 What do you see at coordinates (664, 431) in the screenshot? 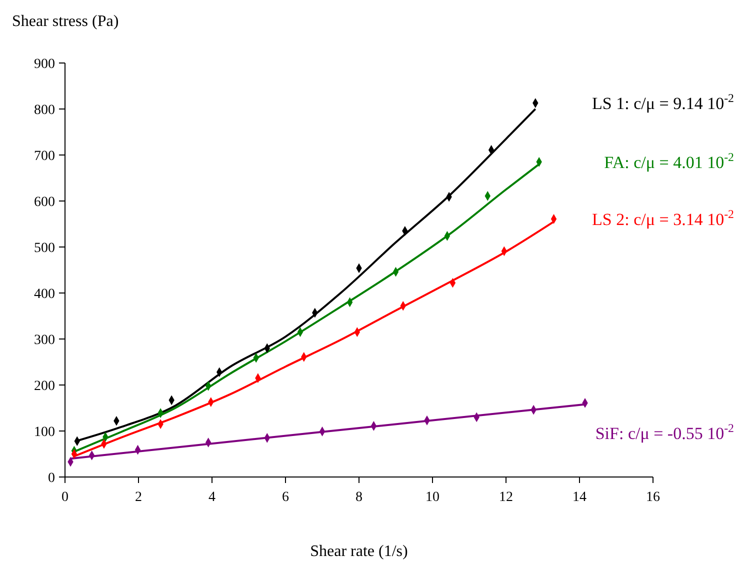
I see `series-label: SiF: c/μ = -0.55 10$^{-2}$` at bounding box center [664, 431].